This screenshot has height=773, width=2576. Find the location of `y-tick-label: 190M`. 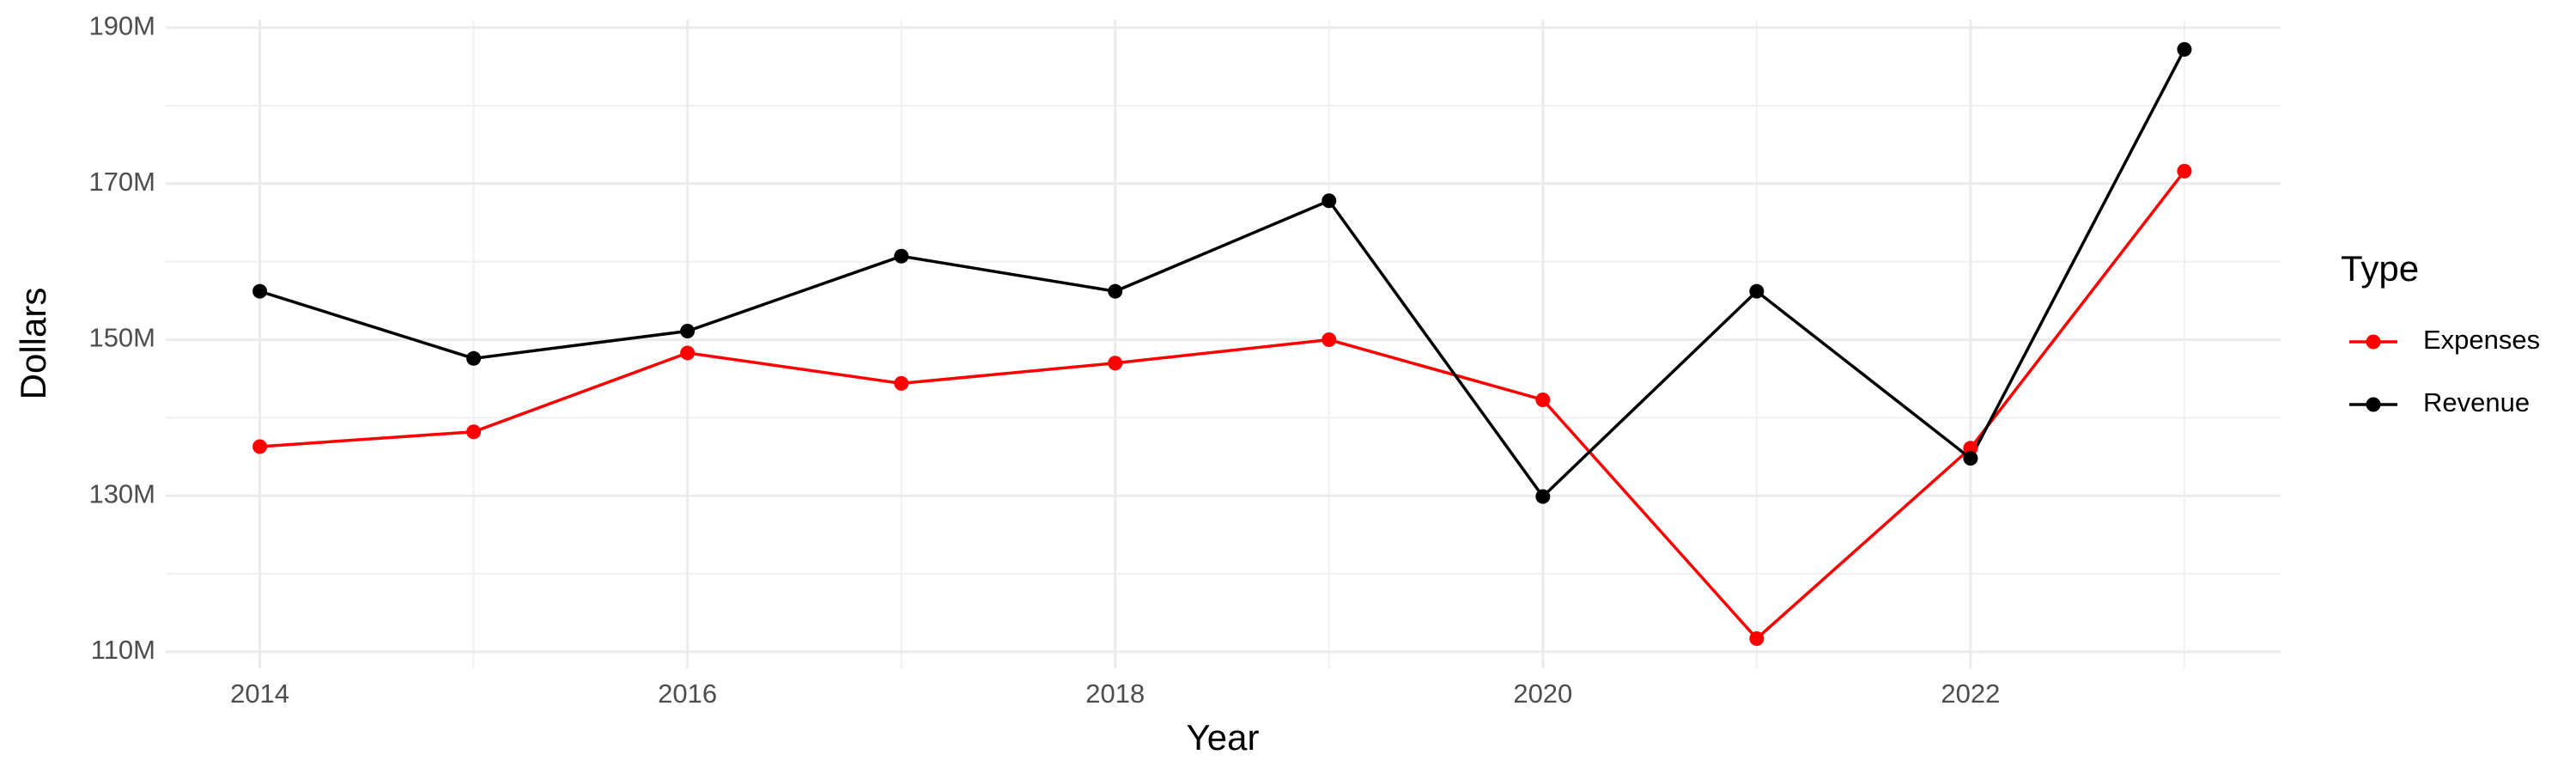

y-tick-label: 190M is located at coordinates (122, 25).